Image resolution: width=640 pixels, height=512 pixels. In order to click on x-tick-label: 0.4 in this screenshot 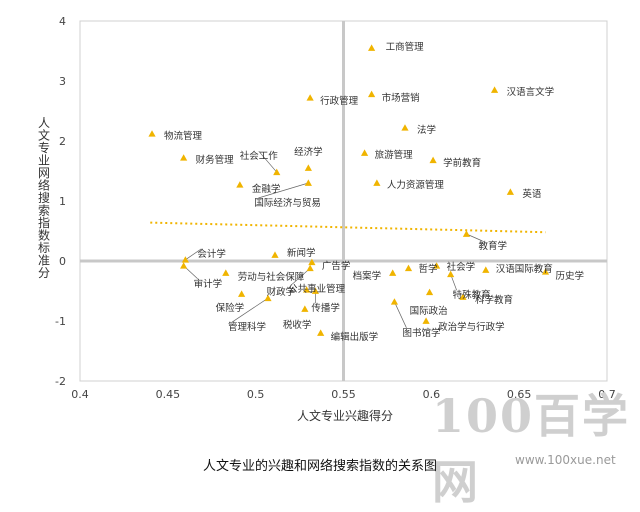, I will do `click(80, 394)`.